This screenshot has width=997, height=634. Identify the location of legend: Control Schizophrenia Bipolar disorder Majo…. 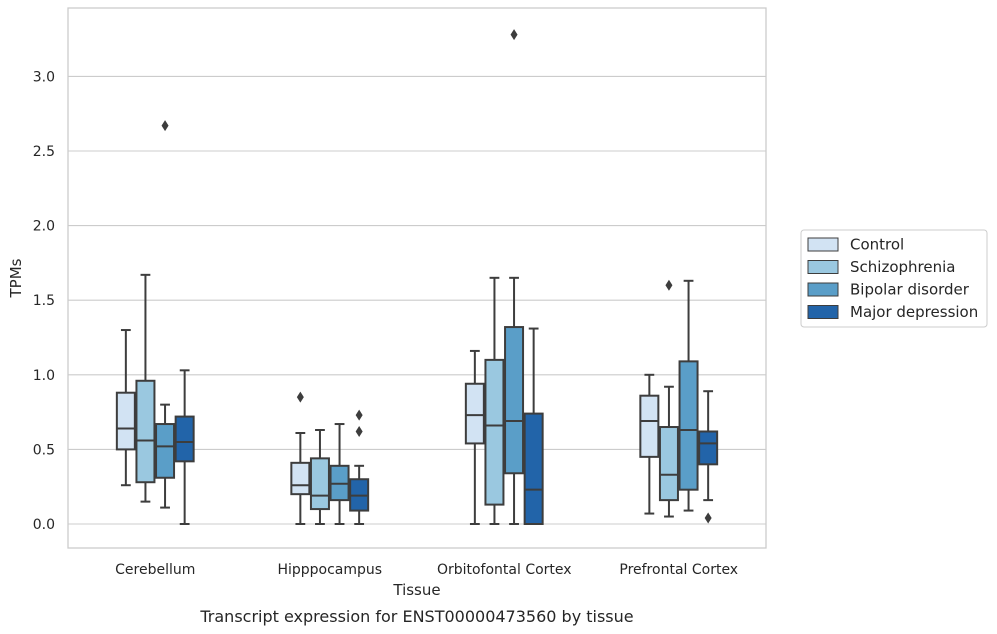
(894, 278).